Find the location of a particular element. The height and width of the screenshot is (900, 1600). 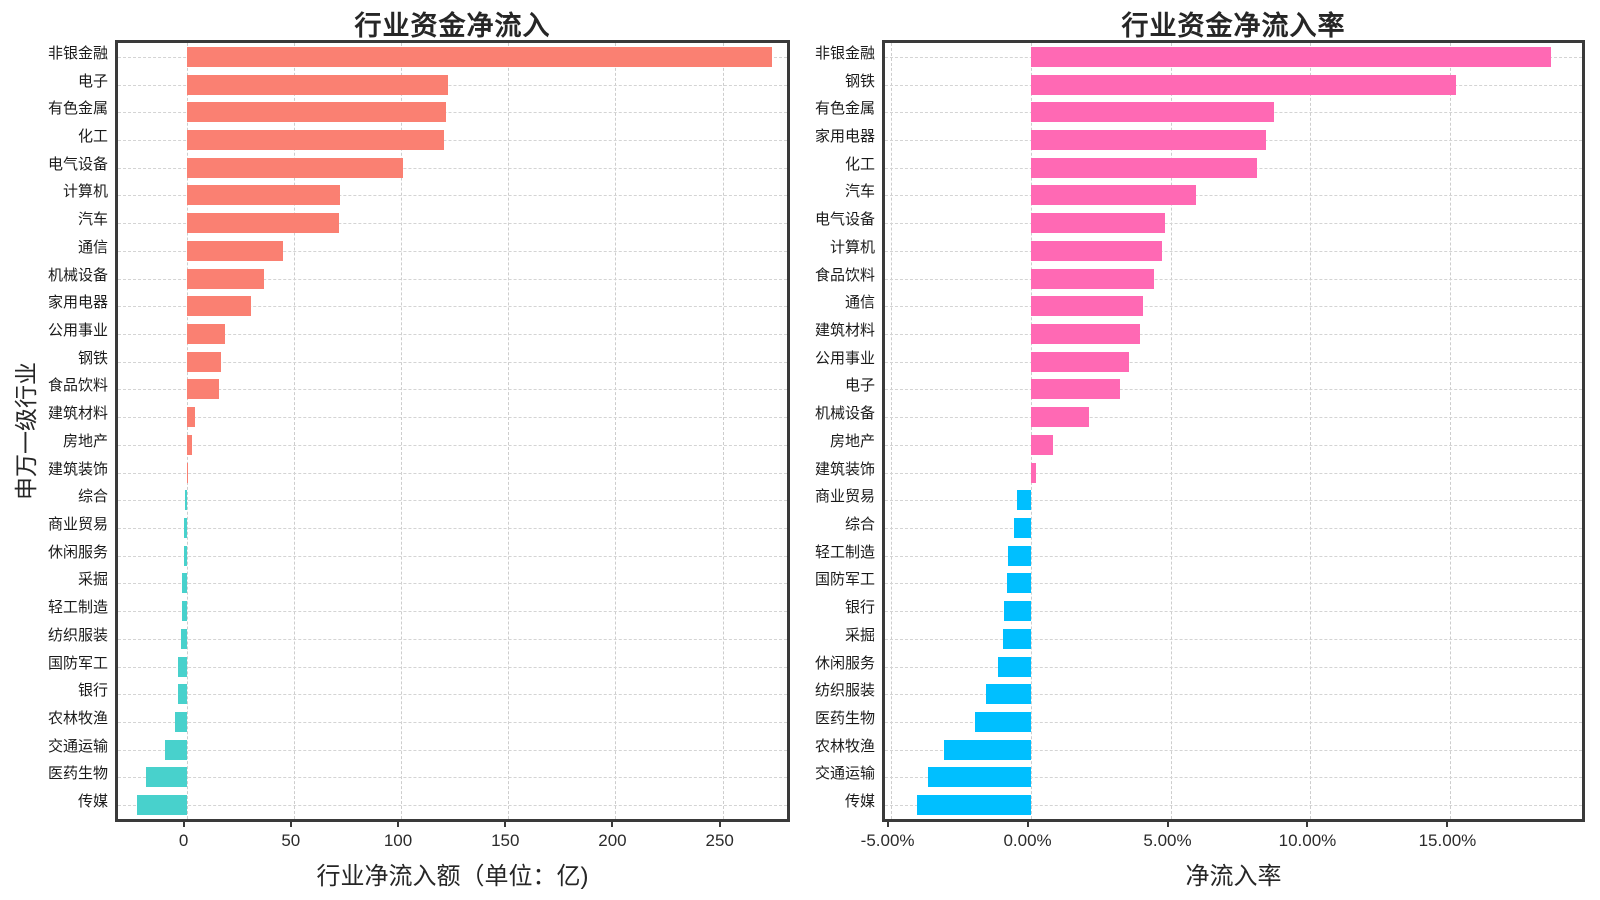

category-label: 建筑材料 is located at coordinates (77, 414).